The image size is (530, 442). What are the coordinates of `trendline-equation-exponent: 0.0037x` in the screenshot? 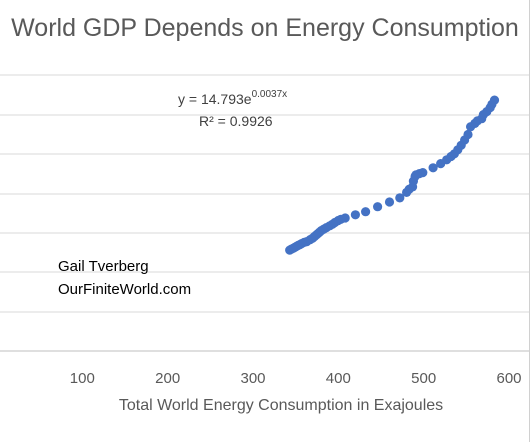 It's located at (270, 94).